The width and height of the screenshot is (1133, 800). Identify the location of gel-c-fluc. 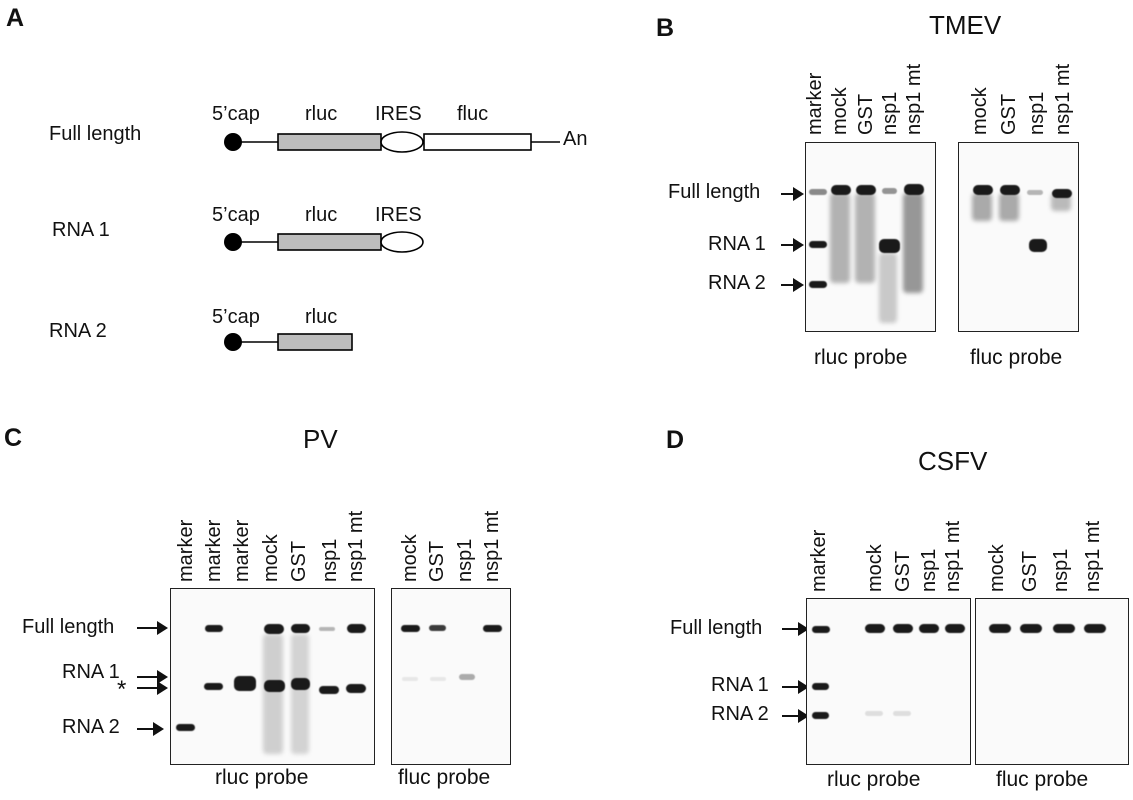
(451, 676).